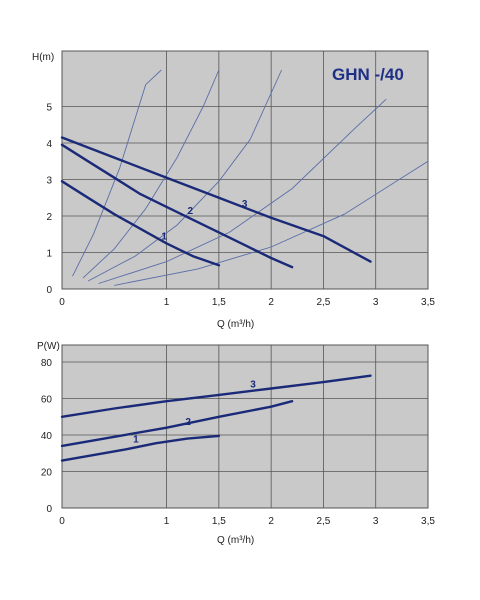 Image resolution: width=480 pixels, height=600 pixels. Describe the element at coordinates (253, 385) in the screenshot. I see `power-curve-label-3: 3` at that location.